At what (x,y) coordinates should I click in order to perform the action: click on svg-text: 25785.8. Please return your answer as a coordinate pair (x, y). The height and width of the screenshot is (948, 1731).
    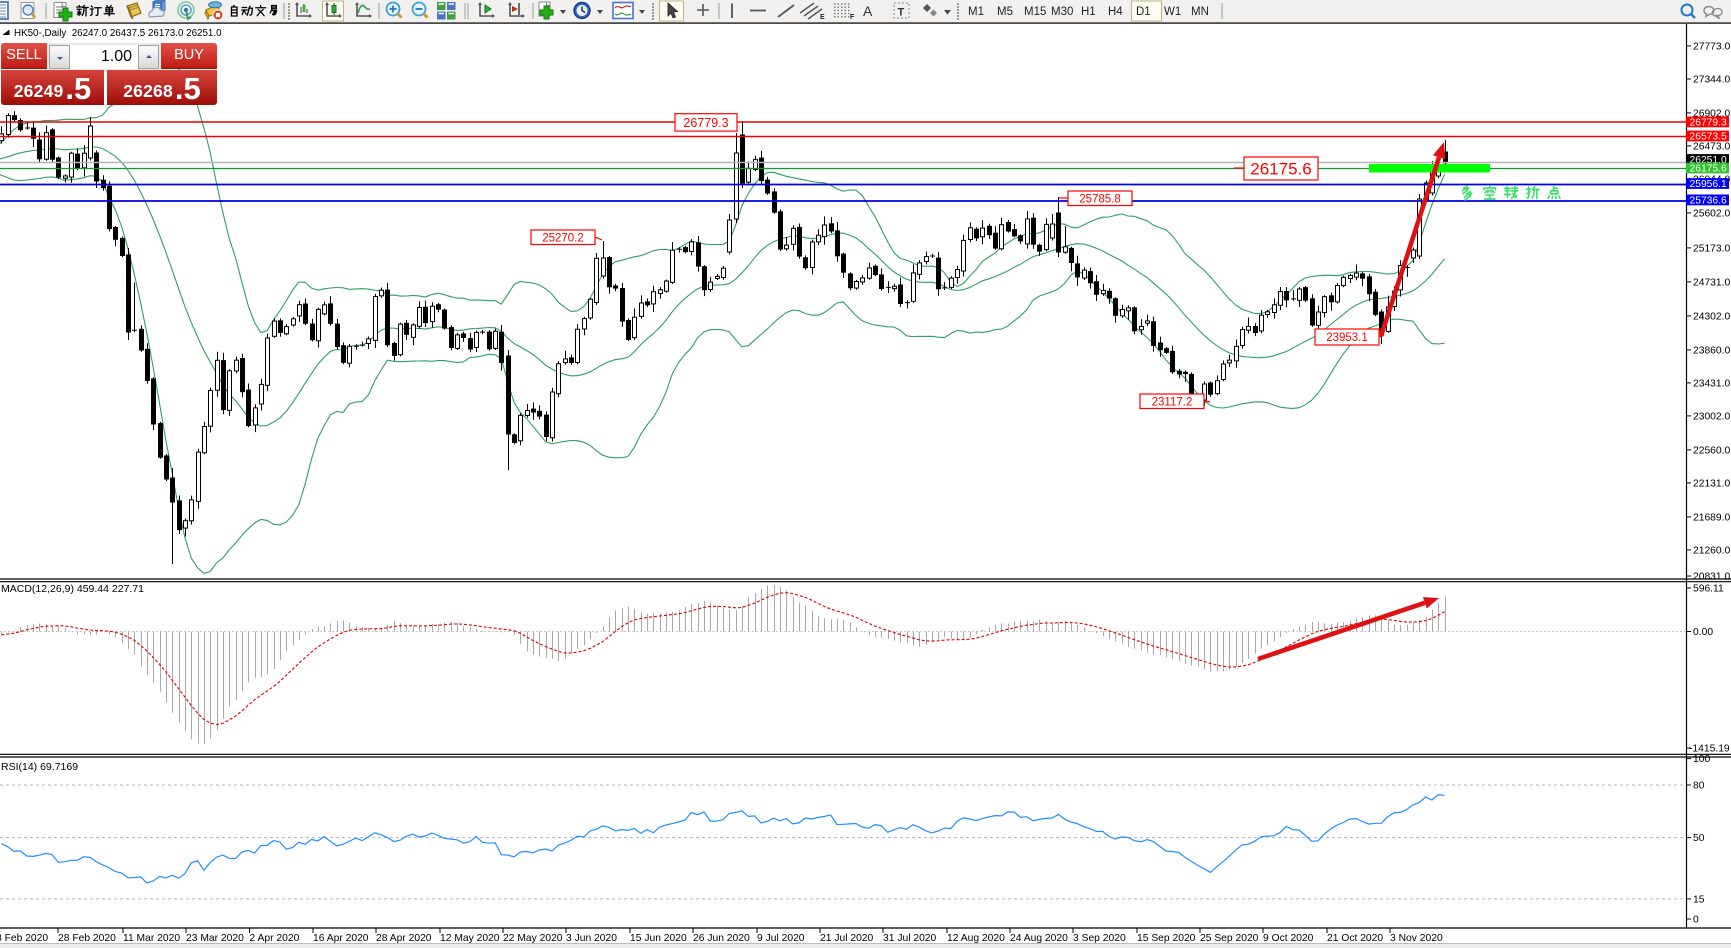
    Looking at the image, I should click on (1100, 199).